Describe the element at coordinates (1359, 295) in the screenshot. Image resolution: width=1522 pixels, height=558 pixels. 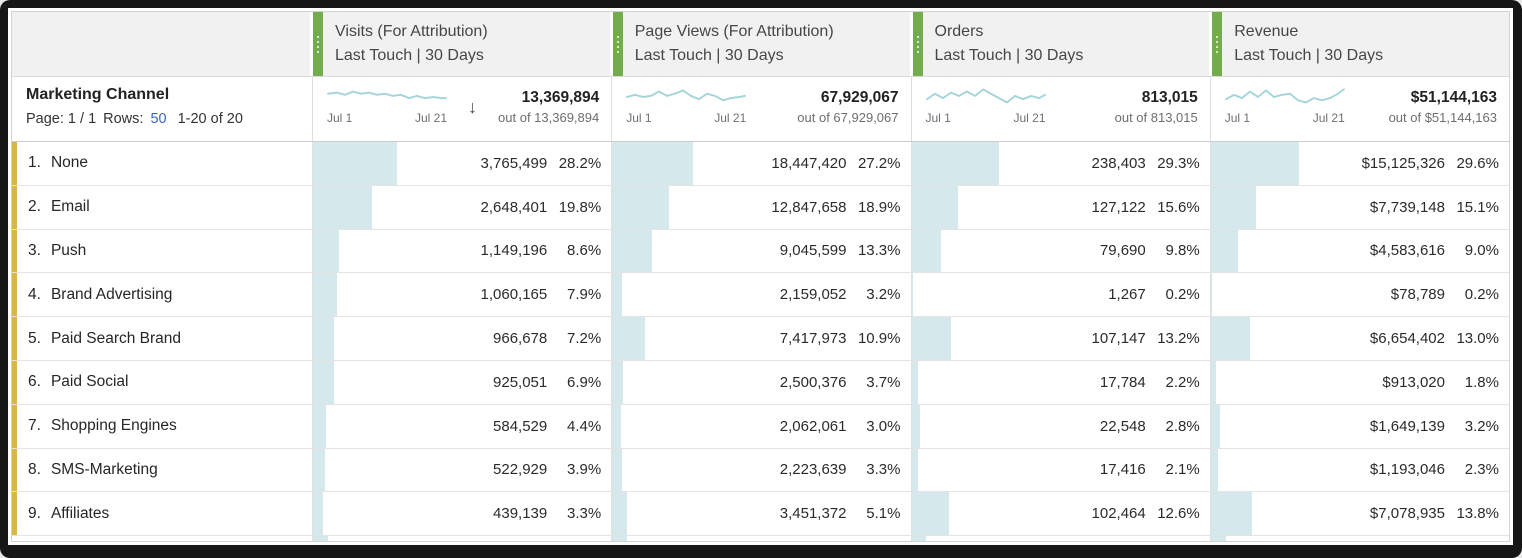
I see `metric-cell-revenue: $78,789 0.2%` at that location.